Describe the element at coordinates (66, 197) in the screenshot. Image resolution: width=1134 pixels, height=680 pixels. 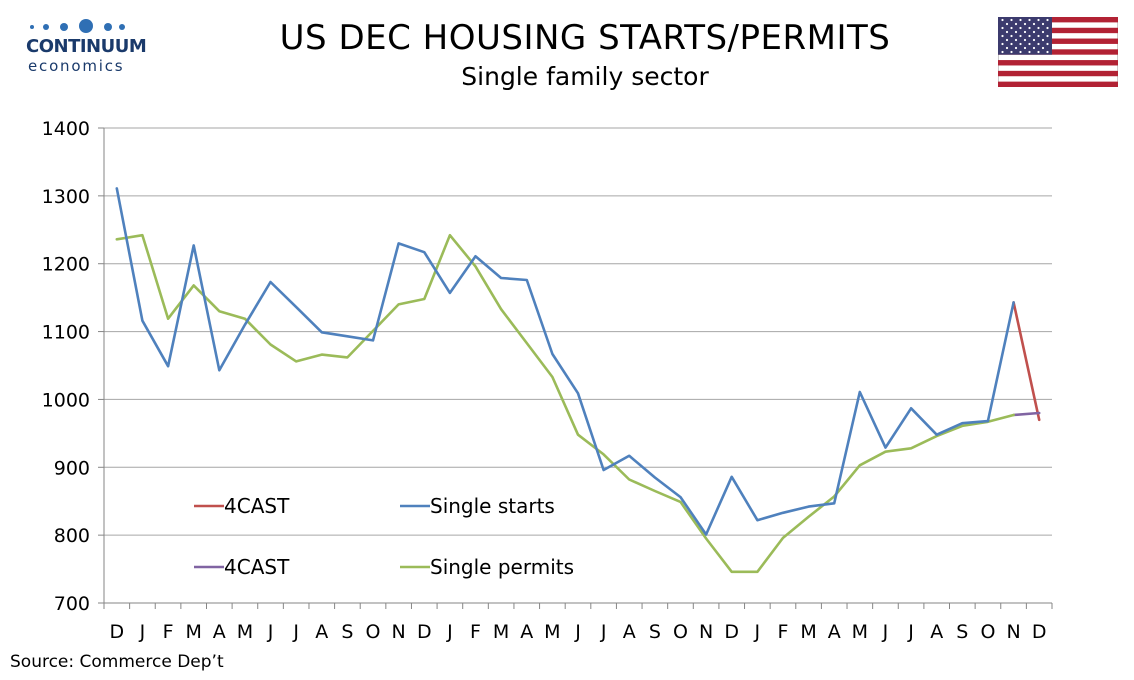
I see `y-tick-label: 1300` at that location.